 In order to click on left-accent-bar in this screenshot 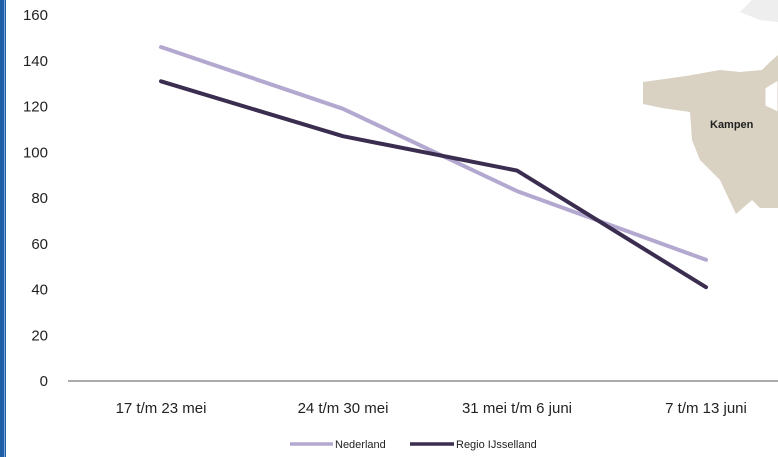, I will do `click(3, 228)`.